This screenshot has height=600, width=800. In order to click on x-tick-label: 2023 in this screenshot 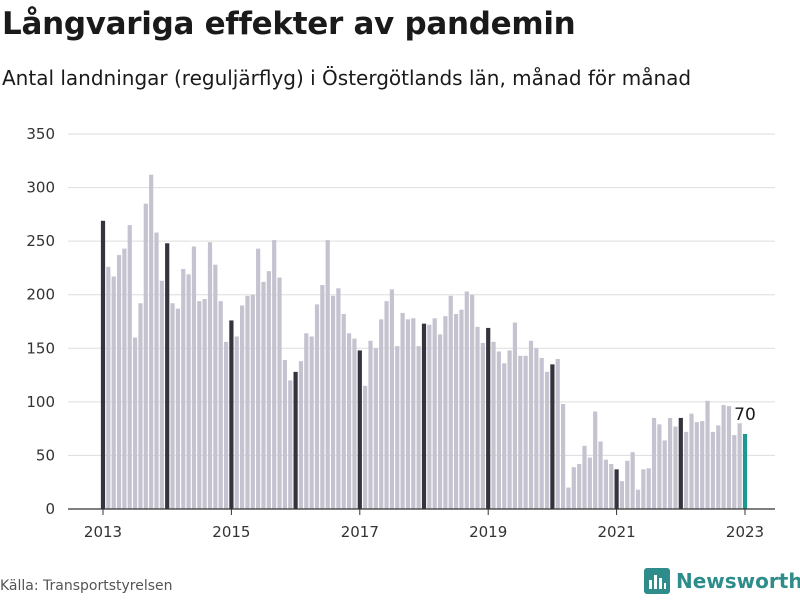, I will do `click(745, 532)`.